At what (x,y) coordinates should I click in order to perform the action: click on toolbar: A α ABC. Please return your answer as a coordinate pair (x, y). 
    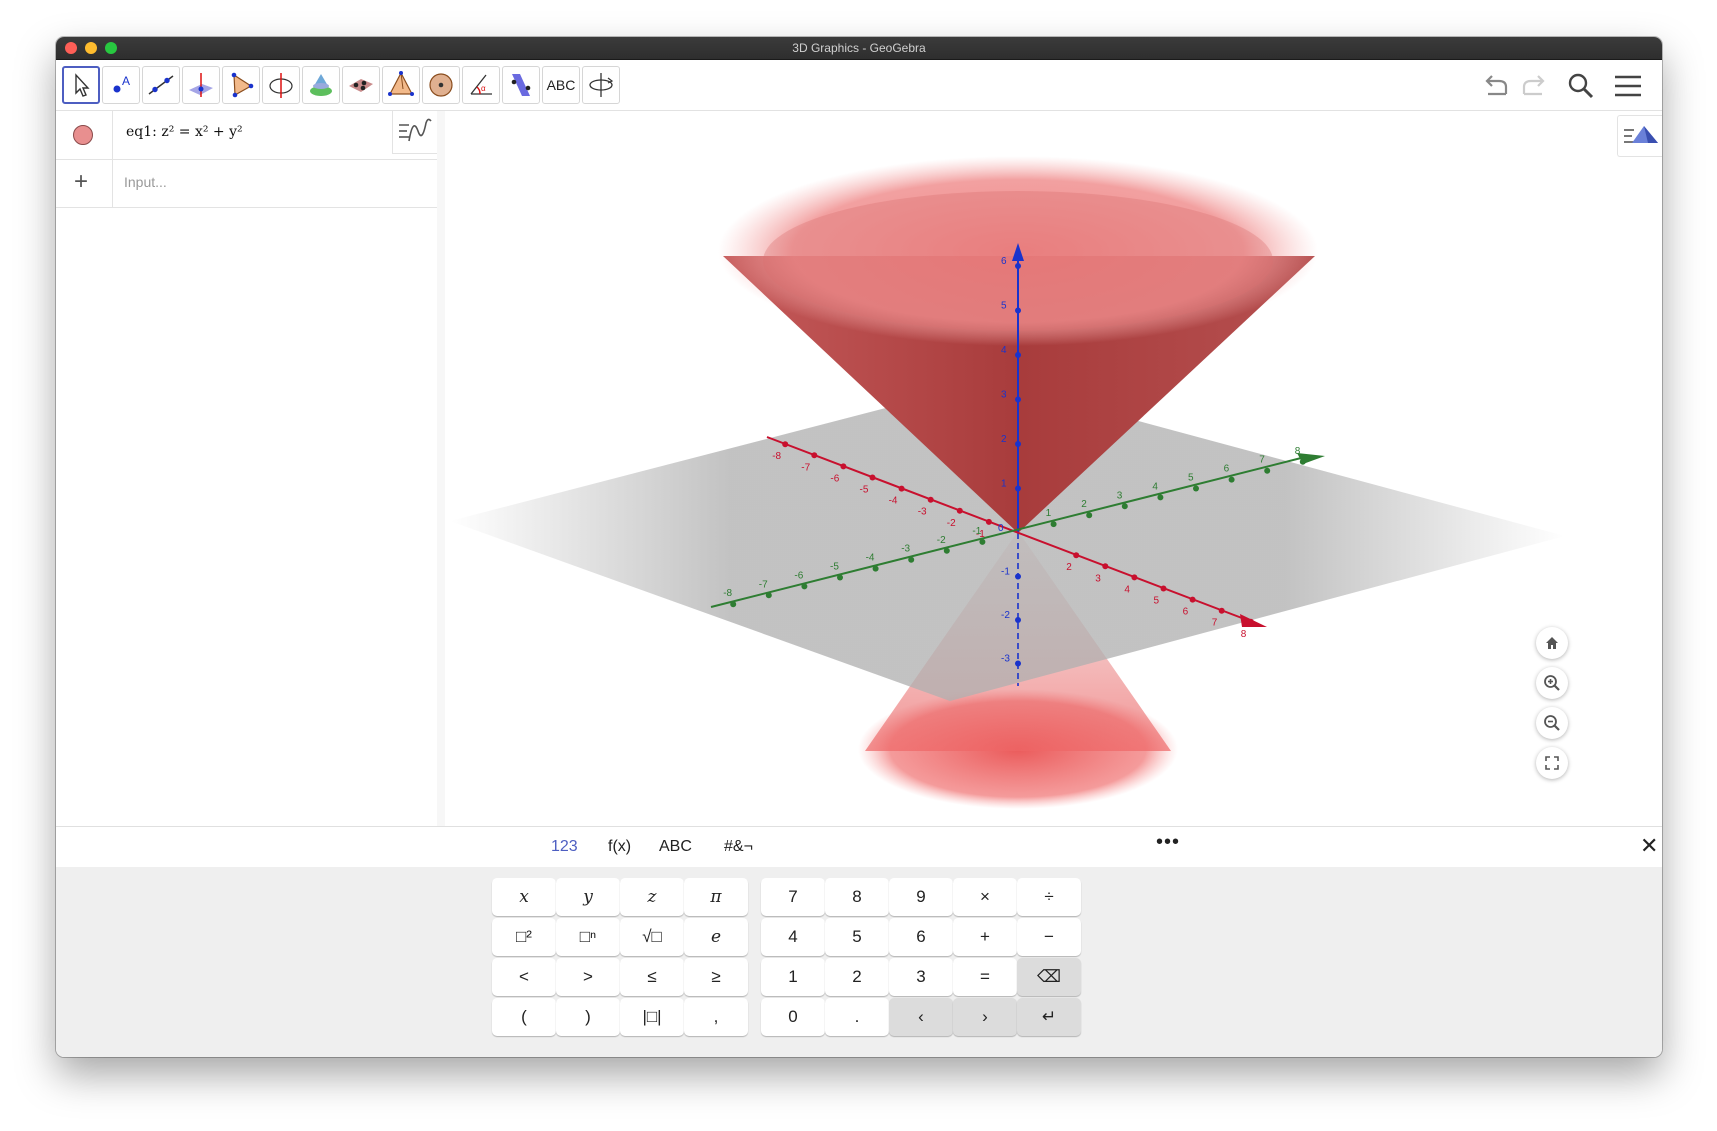
    Looking at the image, I should click on (859, 85).